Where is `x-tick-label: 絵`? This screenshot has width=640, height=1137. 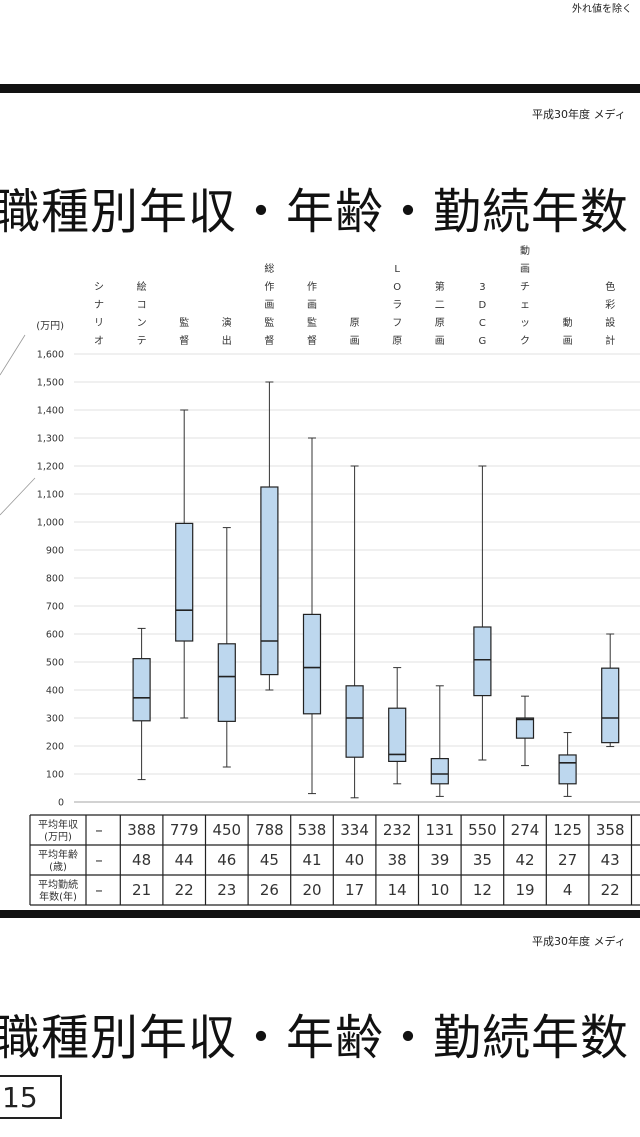 x-tick-label: 絵 is located at coordinates (142, 286).